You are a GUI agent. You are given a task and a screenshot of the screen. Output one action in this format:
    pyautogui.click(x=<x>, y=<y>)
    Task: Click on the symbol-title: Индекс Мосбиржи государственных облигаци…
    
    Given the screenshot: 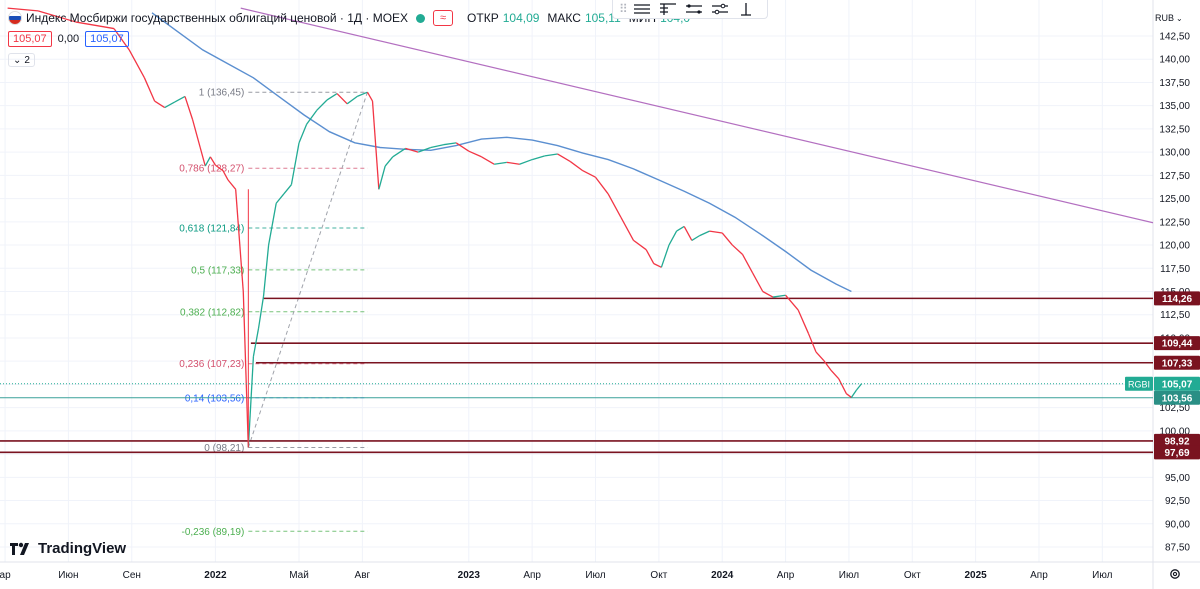 What is the action you would take?
    pyautogui.click(x=217, y=18)
    